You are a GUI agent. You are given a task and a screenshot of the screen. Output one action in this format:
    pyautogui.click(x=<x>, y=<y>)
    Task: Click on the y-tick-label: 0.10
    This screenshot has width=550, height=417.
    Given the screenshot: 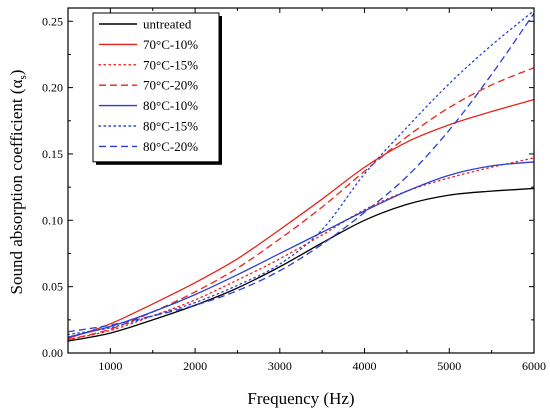 What is the action you would take?
    pyautogui.click(x=52, y=220)
    